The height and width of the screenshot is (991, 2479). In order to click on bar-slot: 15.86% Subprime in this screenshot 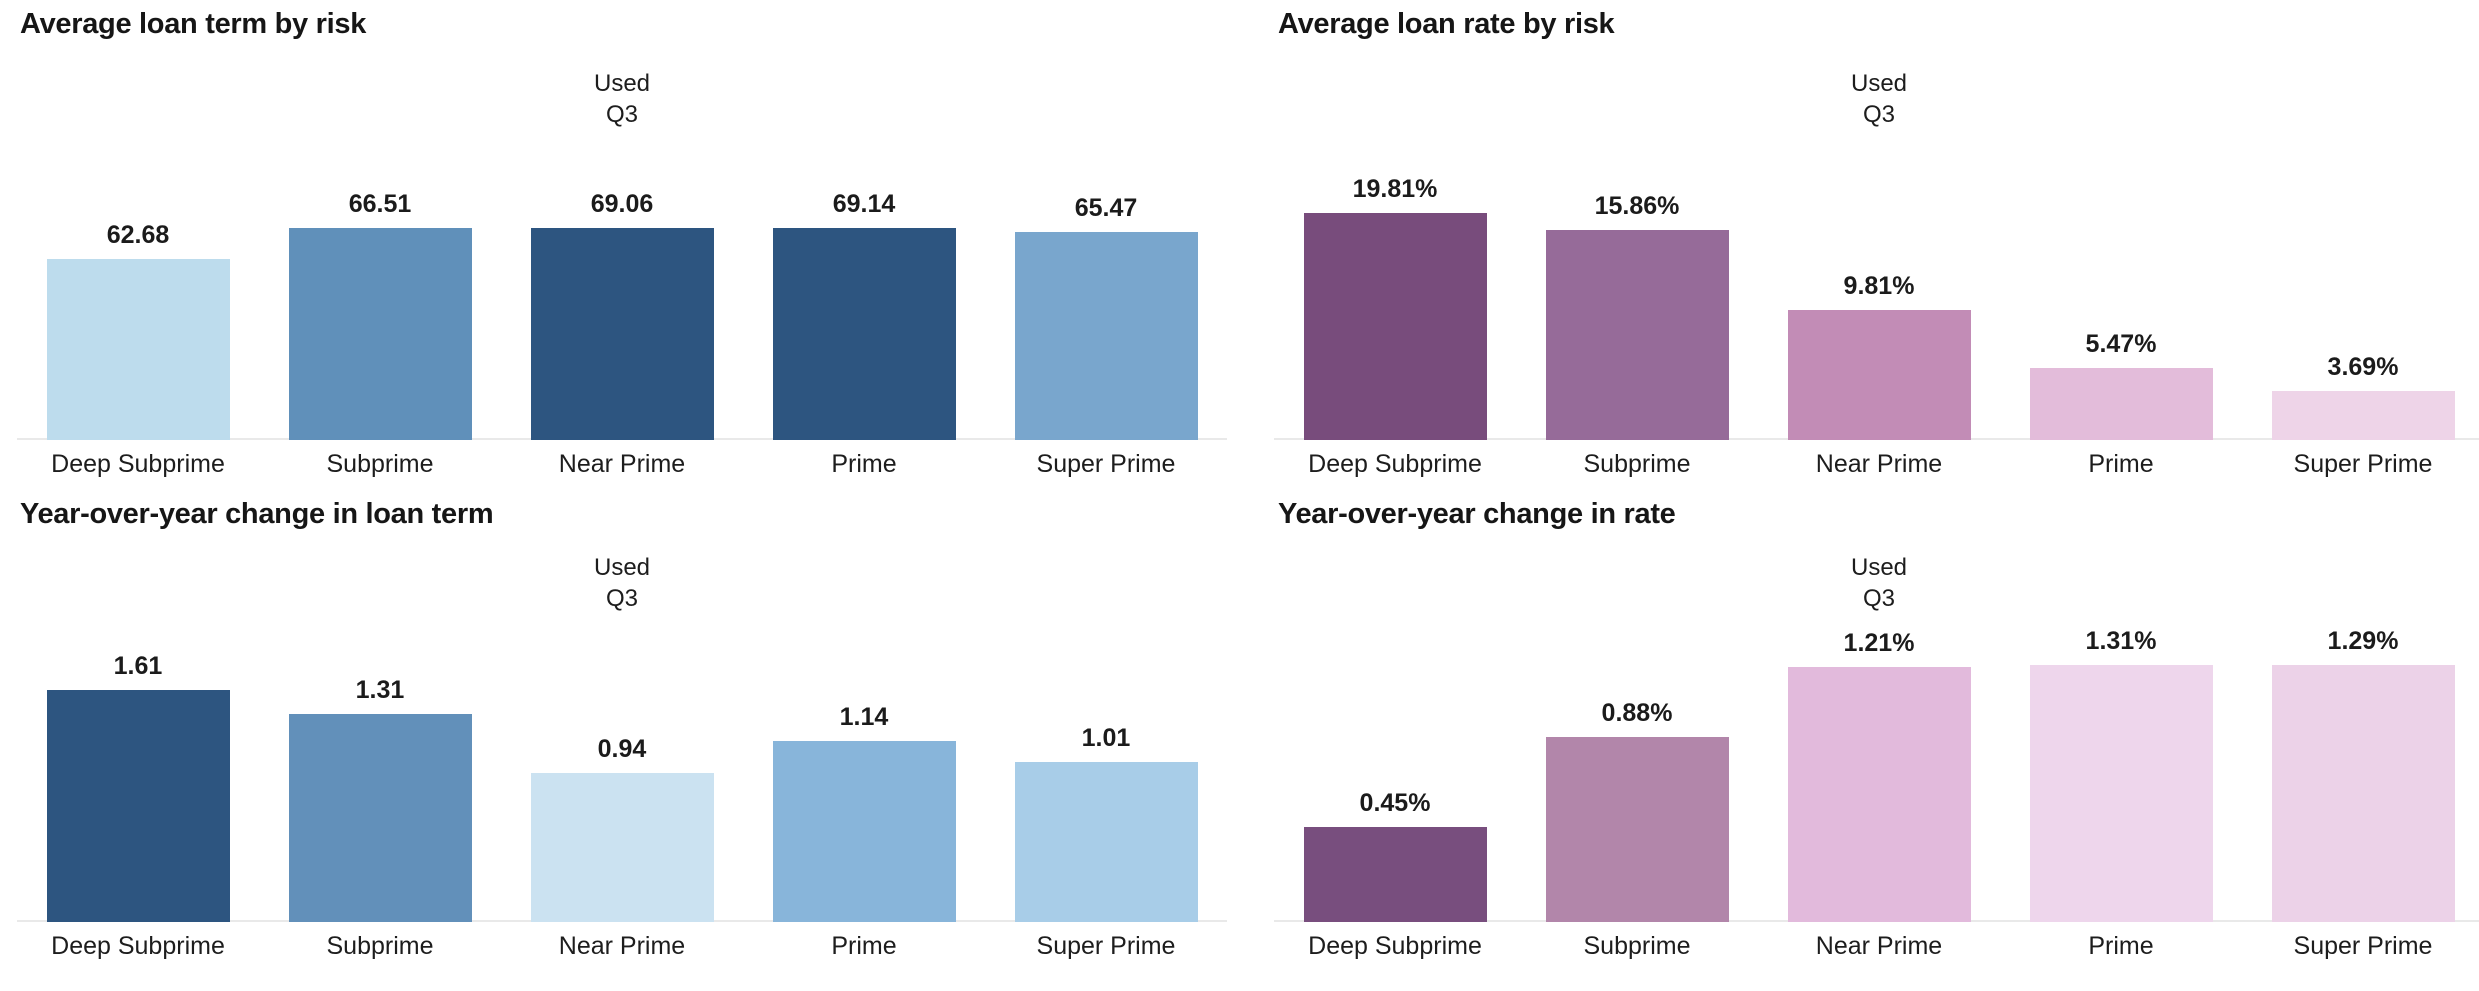, I will do `click(1637, 326)`.